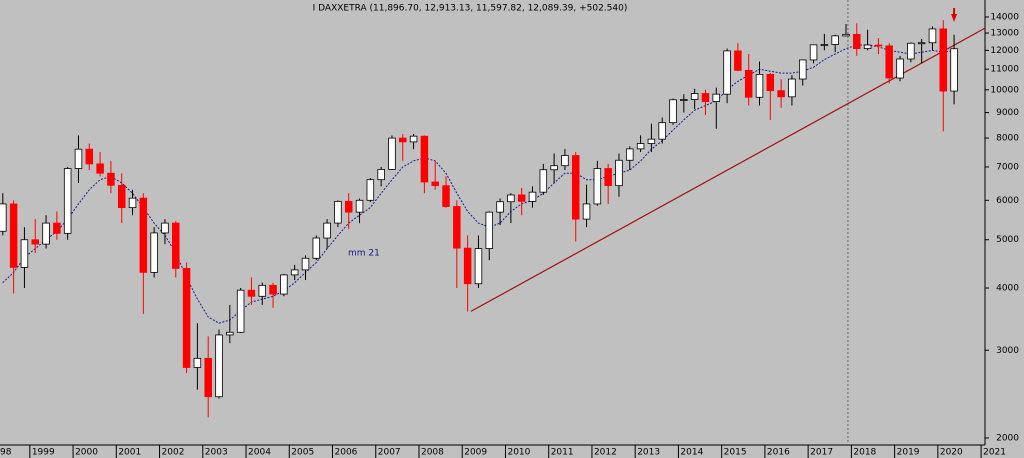 The width and height of the screenshot is (1024, 458). What do you see at coordinates (364, 254) in the screenshot?
I see `ma-label: mm 21` at bounding box center [364, 254].